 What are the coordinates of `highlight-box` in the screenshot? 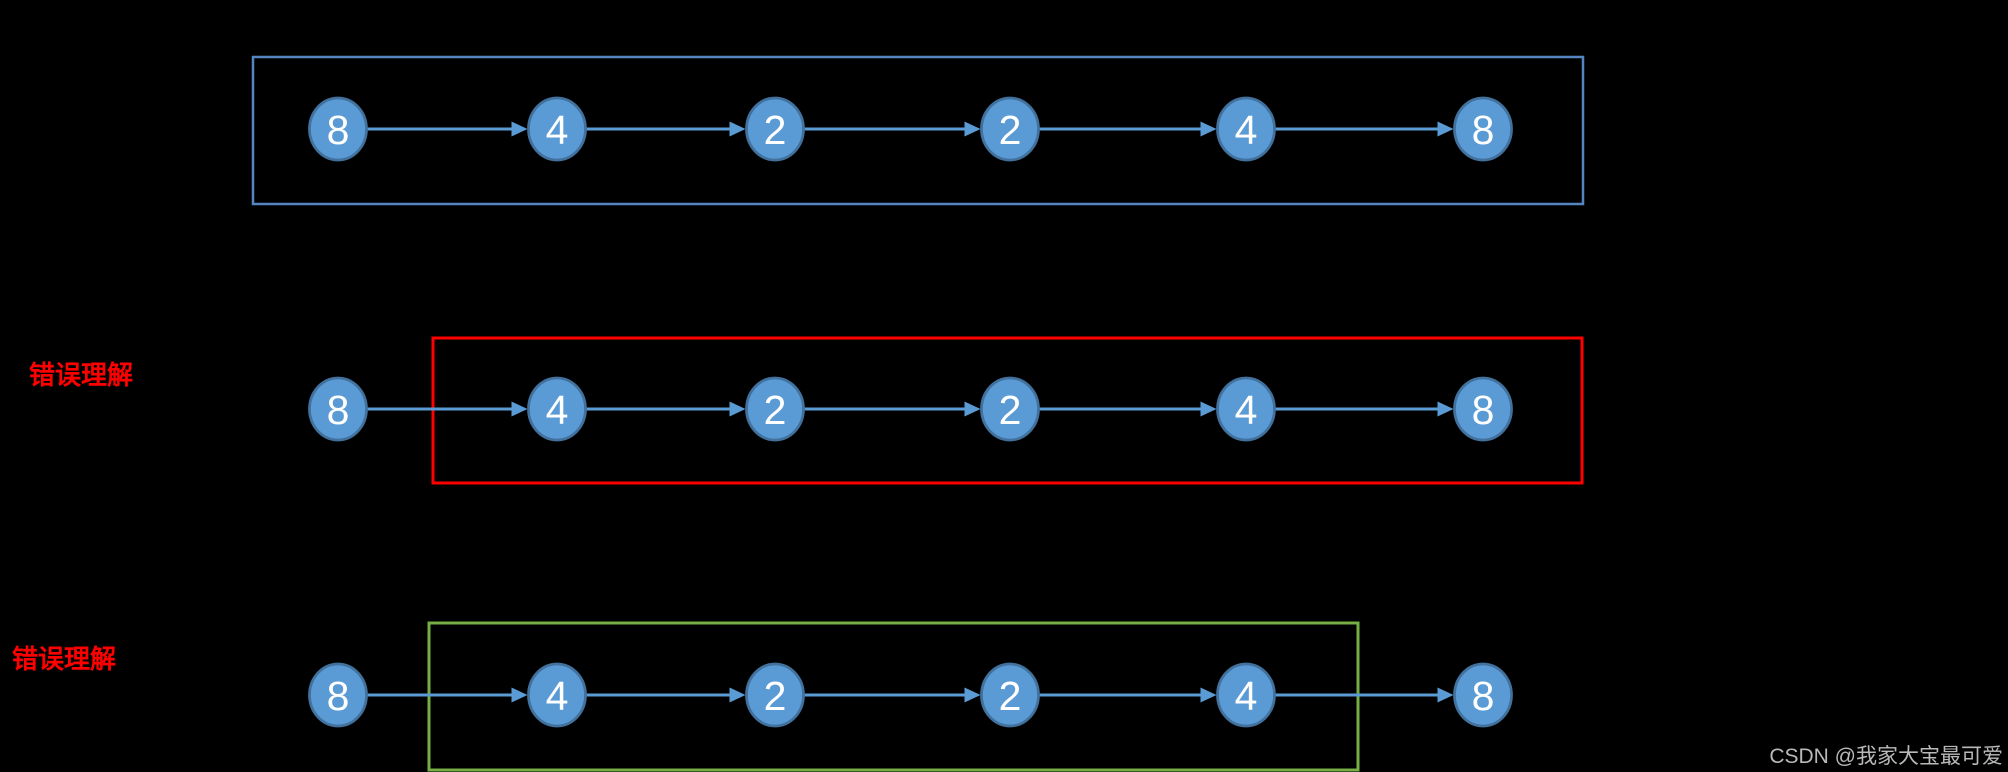 It's located at (918, 130).